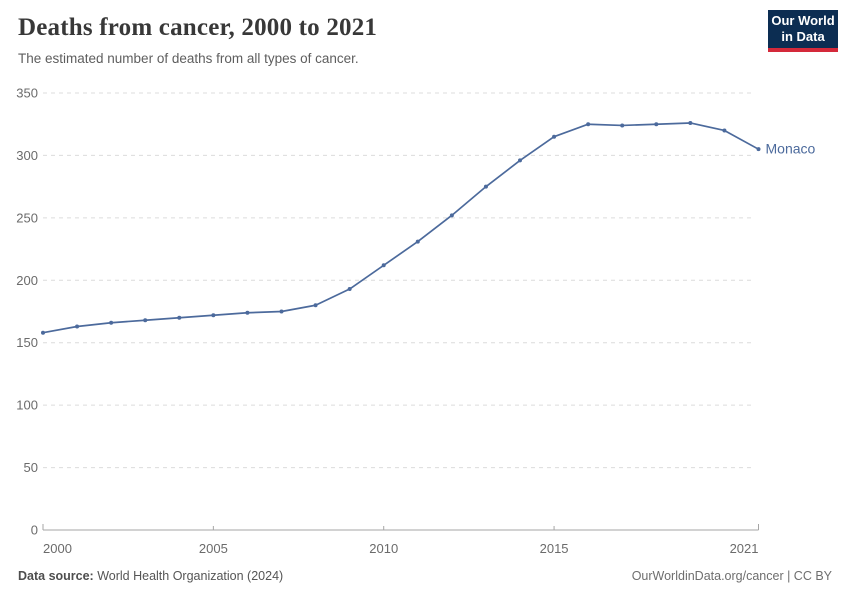 Image resolution: width=850 pixels, height=600 pixels. Describe the element at coordinates (31, 467) in the screenshot. I see `y-tick-label: 50` at that location.